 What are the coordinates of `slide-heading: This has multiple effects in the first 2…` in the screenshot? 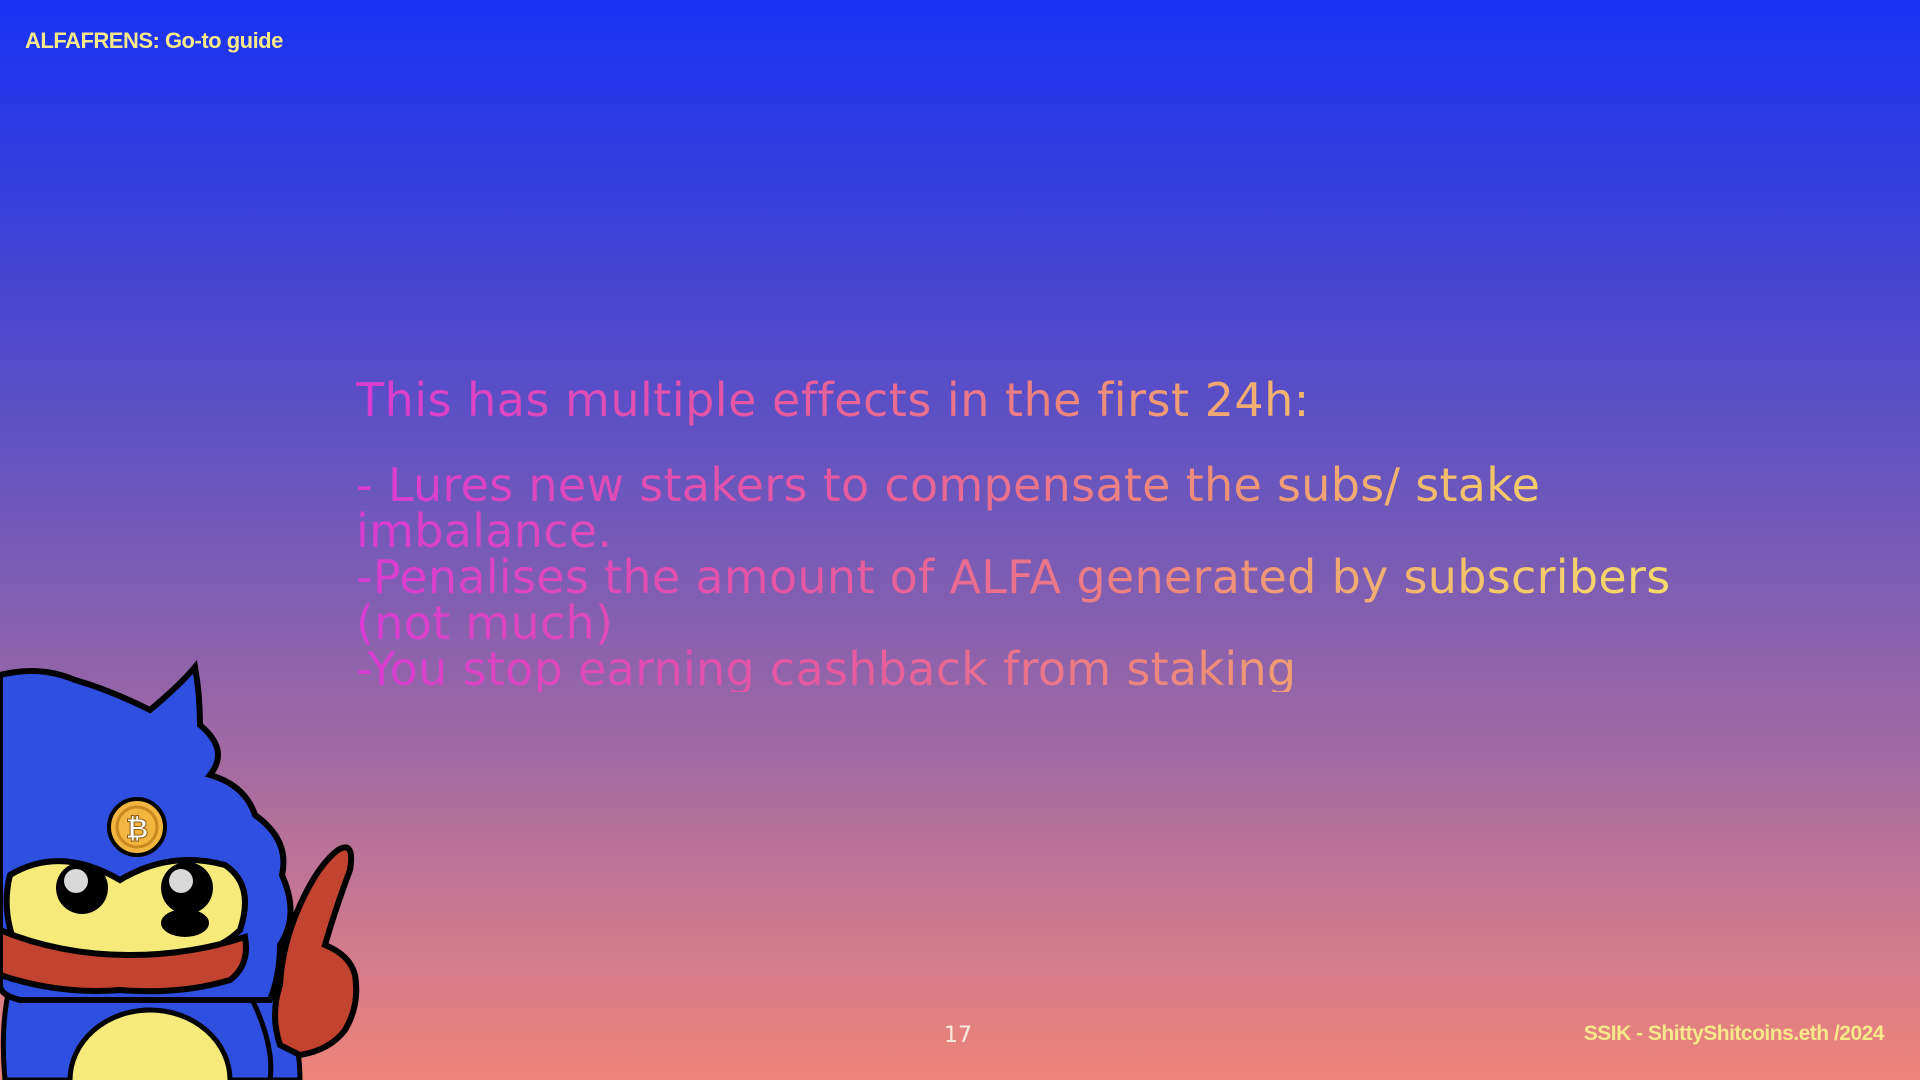 It's located at (971, 400).